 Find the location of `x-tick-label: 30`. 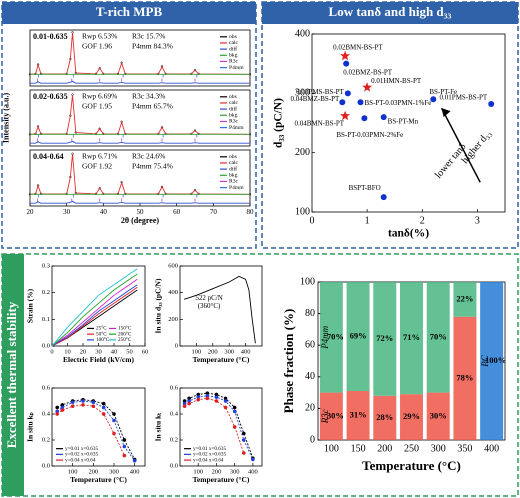

x-tick-label: 30 is located at coordinates (98, 351).